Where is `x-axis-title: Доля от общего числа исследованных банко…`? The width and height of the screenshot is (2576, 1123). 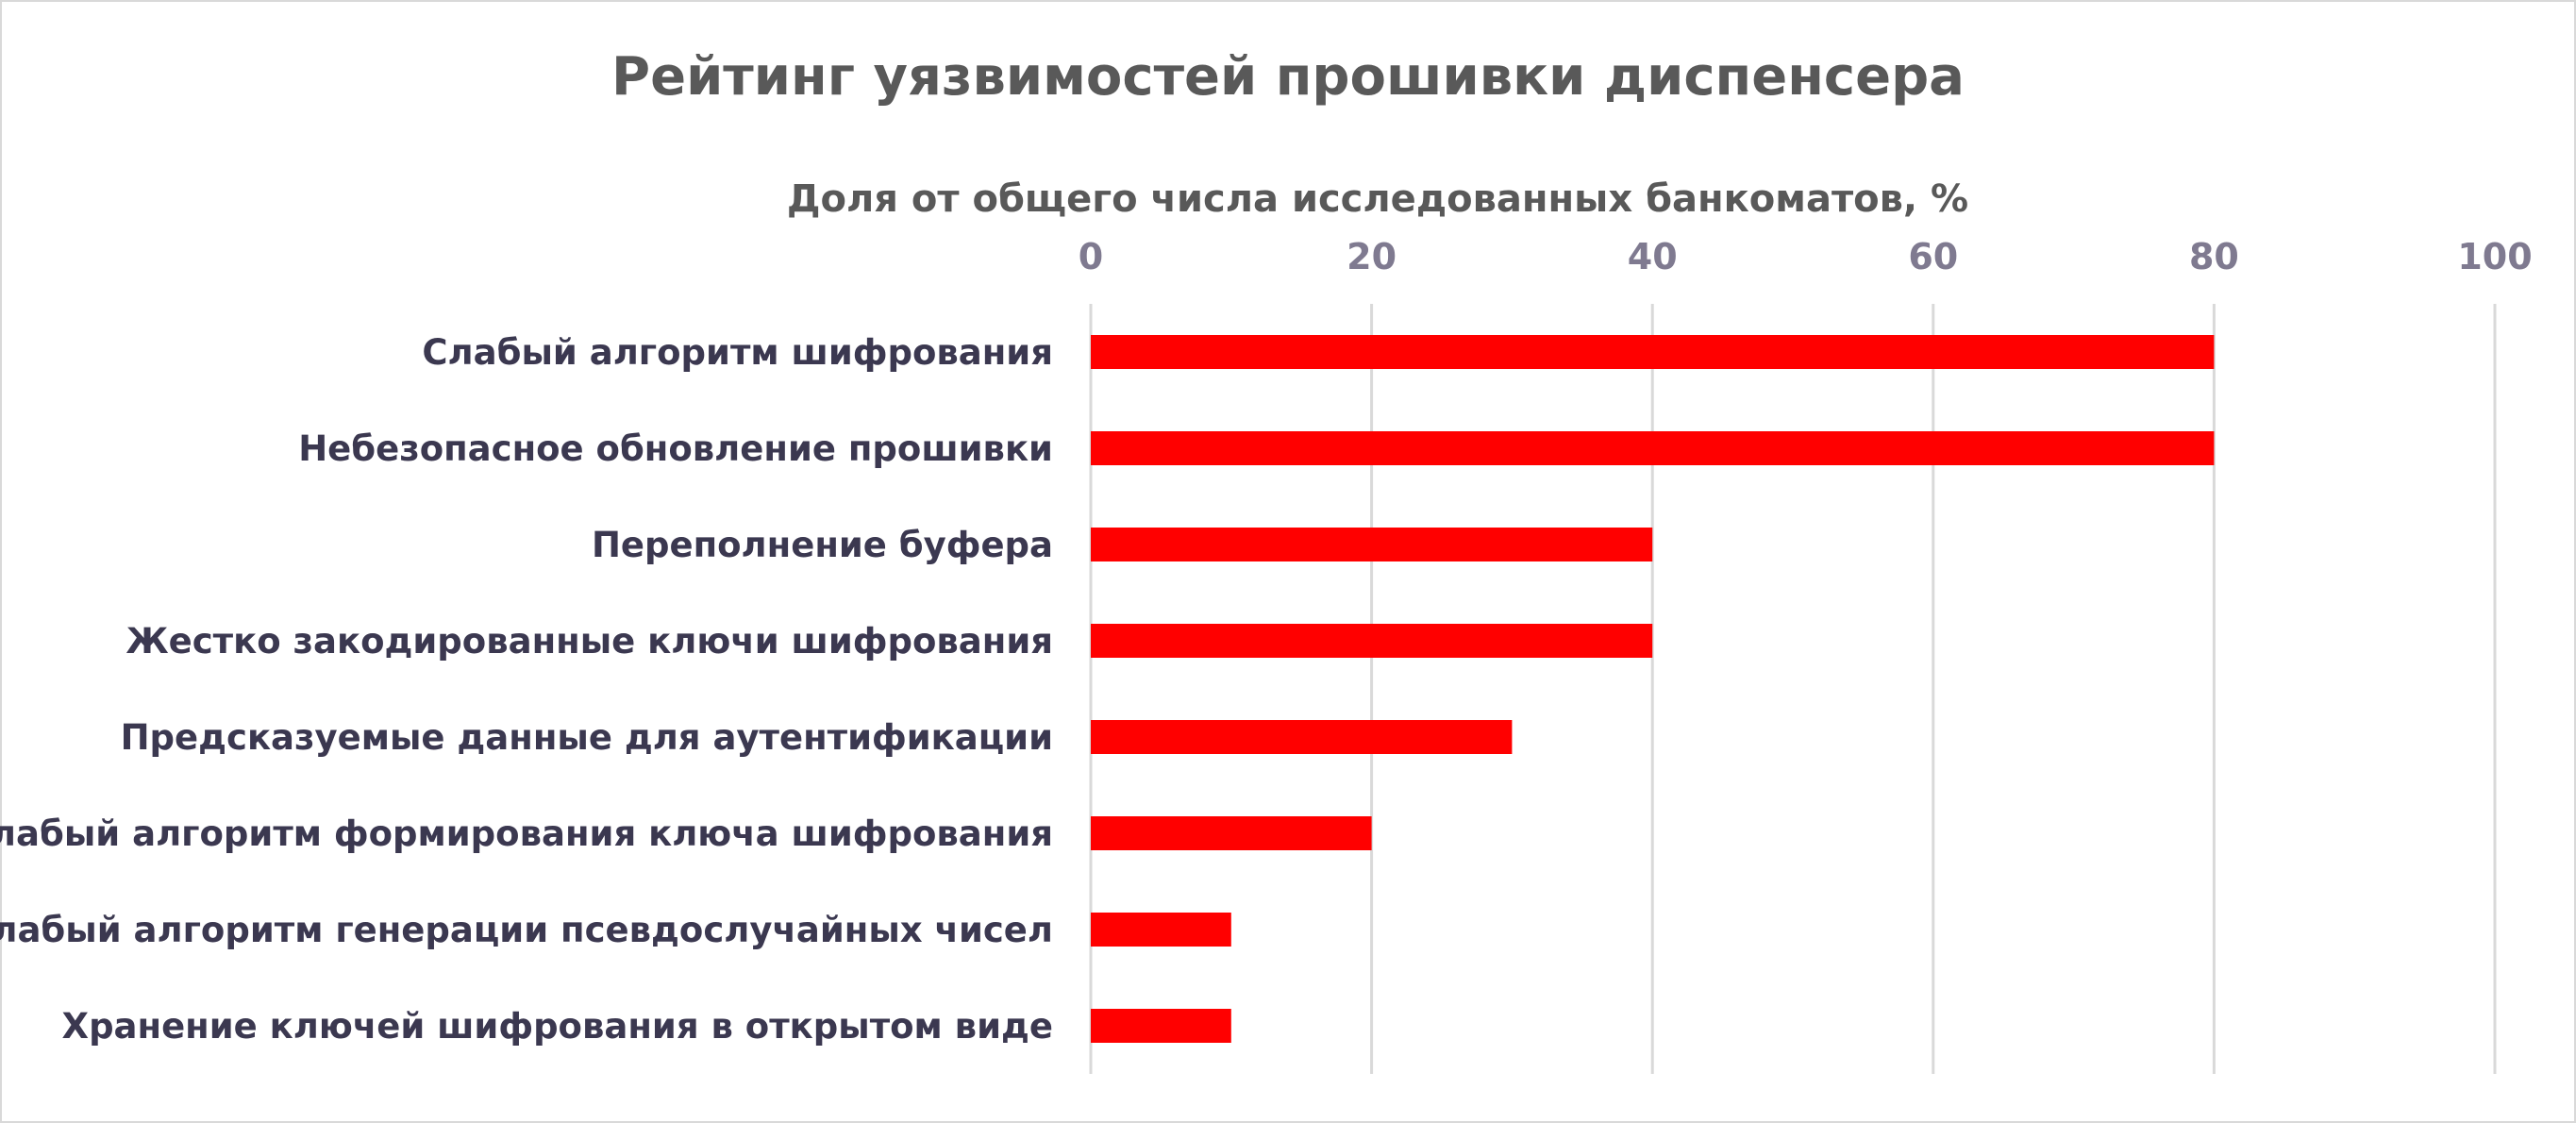 x-axis-title: Доля от общего числа исследованных банко… is located at coordinates (1377, 199).